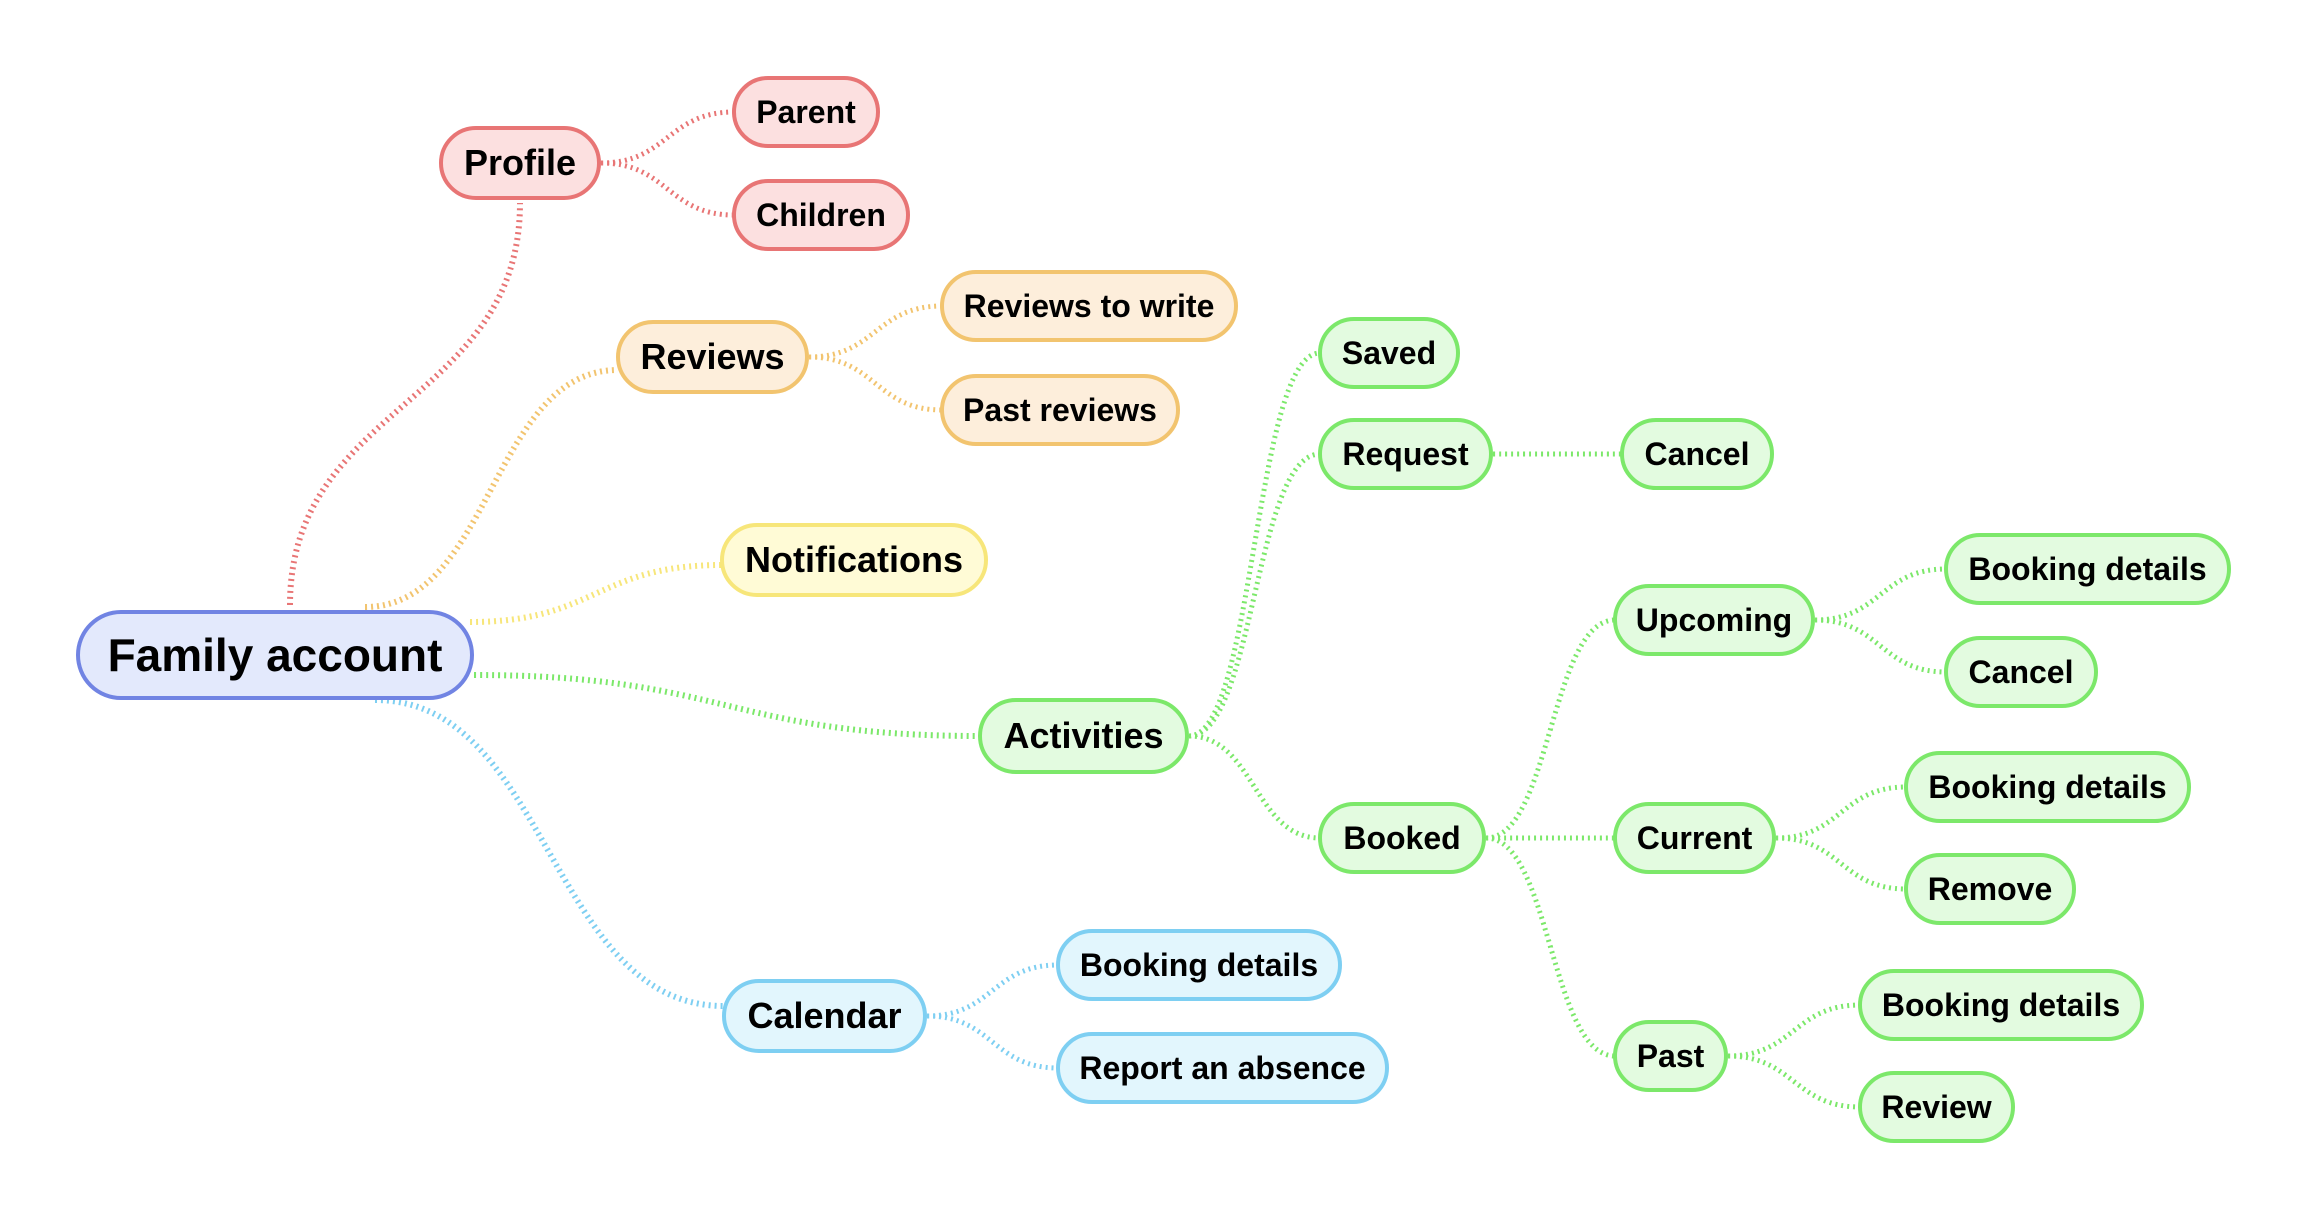 This screenshot has width=2297, height=1214. What do you see at coordinates (667, 137) in the screenshot?
I see `edge-profile-parent` at bounding box center [667, 137].